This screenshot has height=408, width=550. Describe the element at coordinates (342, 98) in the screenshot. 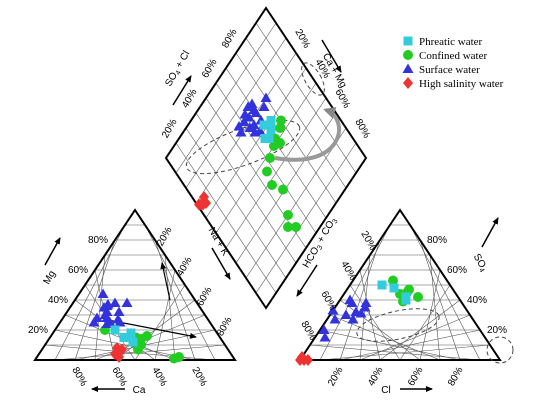

I see `diamond-camg-tick: 60%` at that location.